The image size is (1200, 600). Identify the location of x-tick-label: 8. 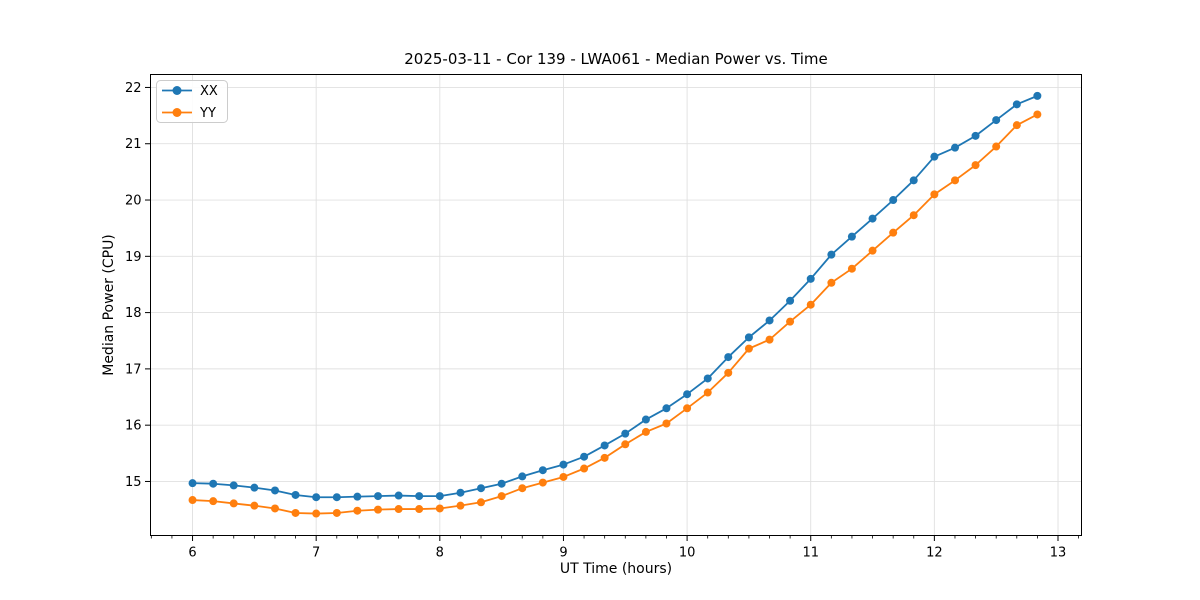
(440, 553).